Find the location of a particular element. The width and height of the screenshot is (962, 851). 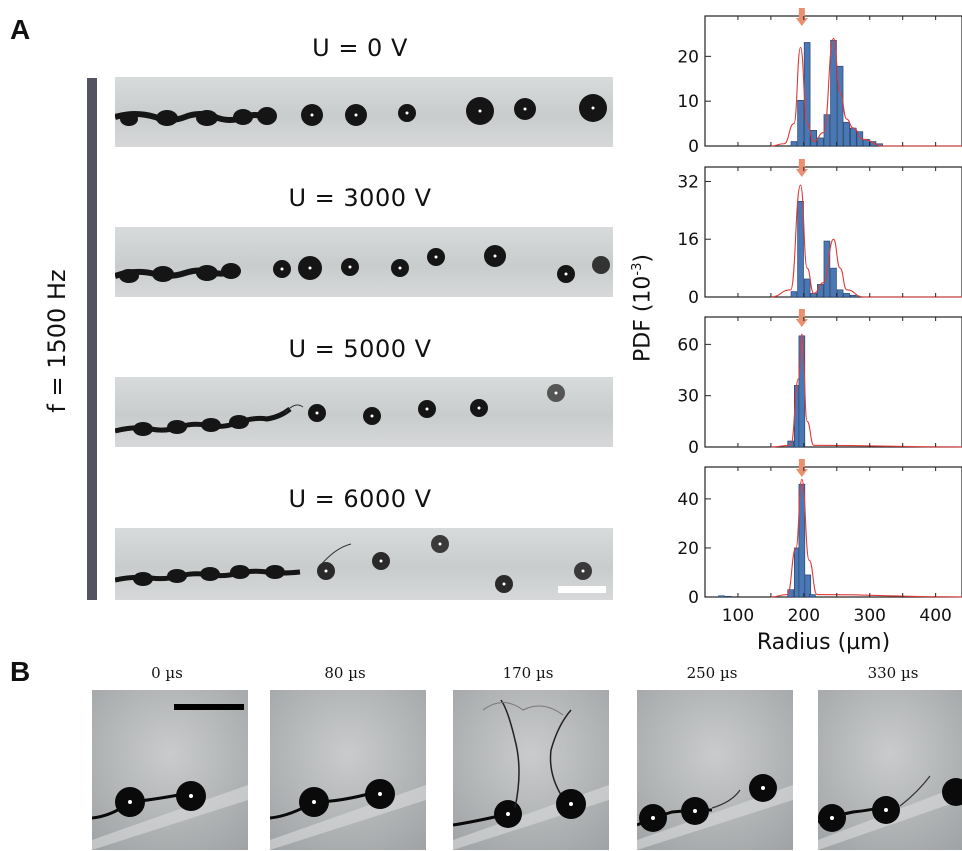

voltage-label-2: U = 5000 V is located at coordinates (360, 349).